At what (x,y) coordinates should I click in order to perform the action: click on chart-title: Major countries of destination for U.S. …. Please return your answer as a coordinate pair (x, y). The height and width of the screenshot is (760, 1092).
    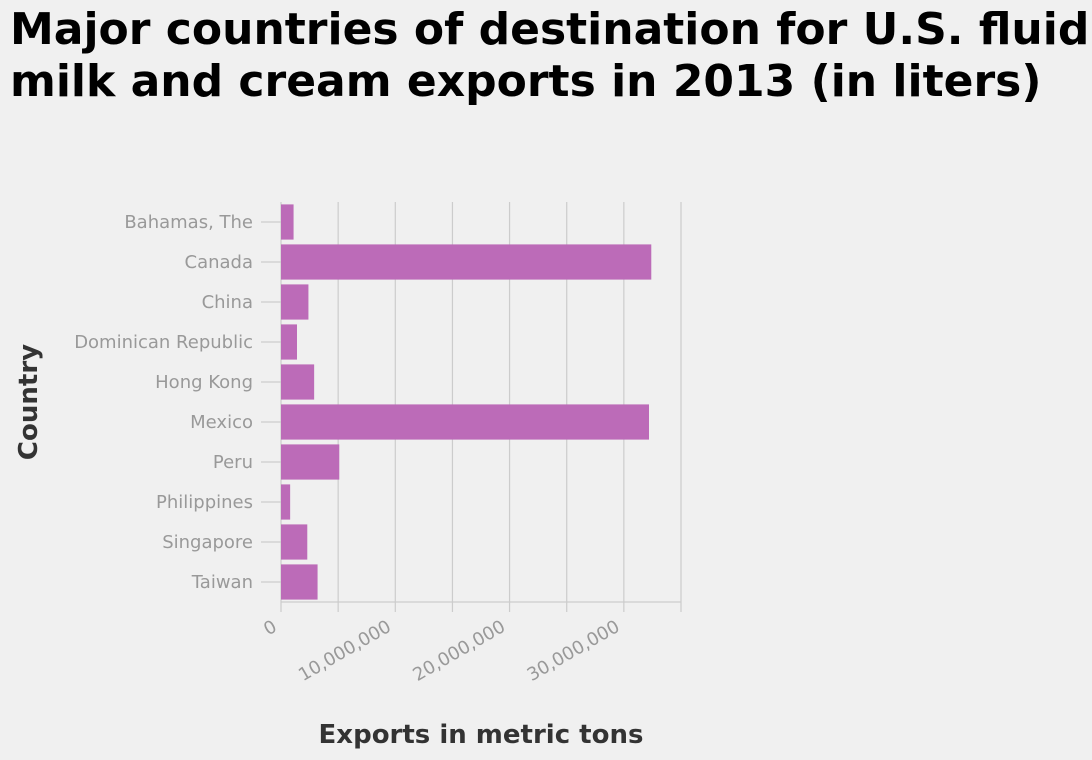
    Looking at the image, I should click on (550, 55).